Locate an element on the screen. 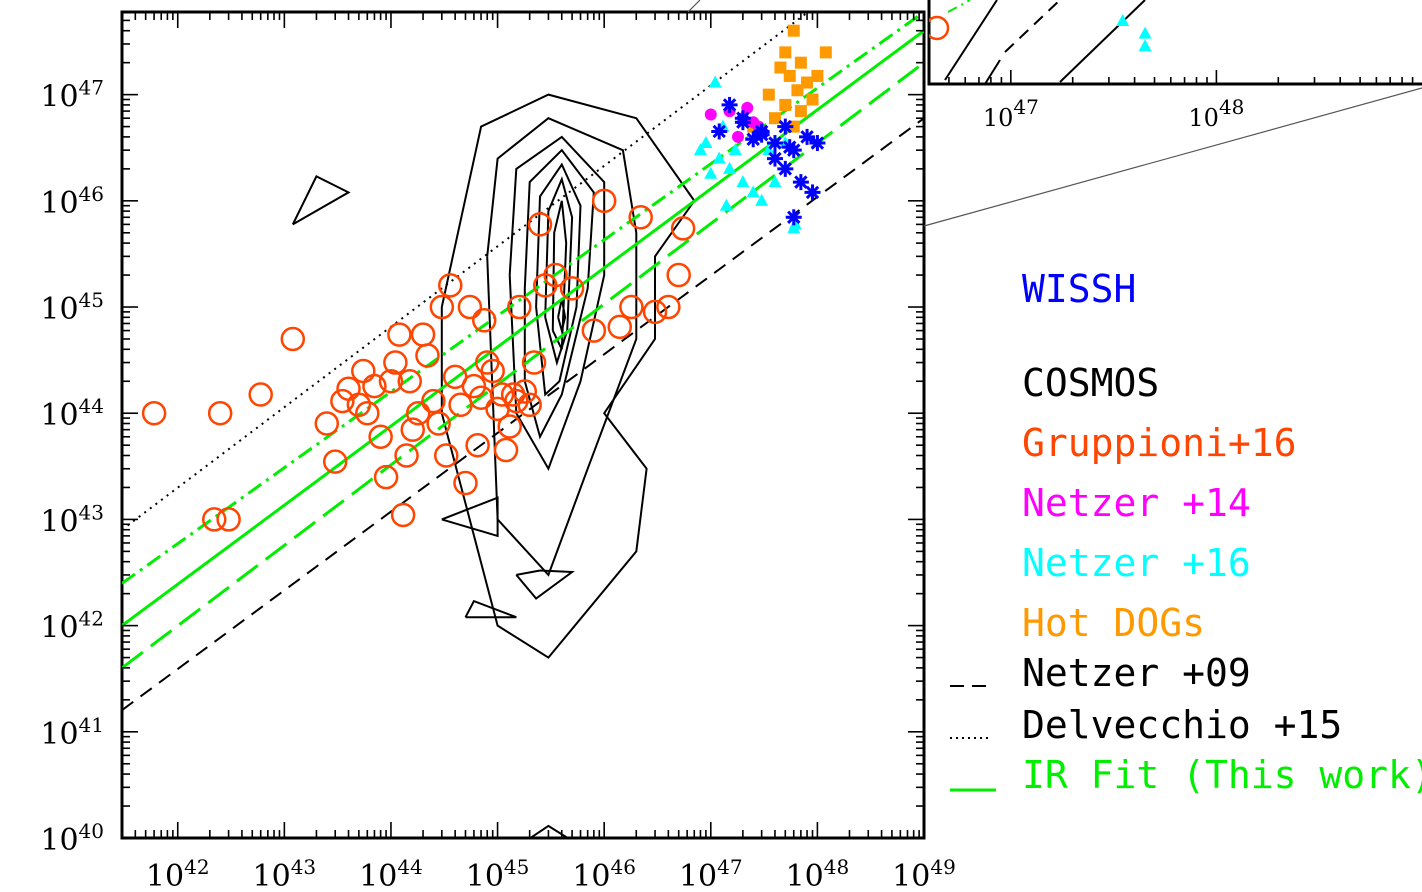 Image resolution: width=1422 pixels, height=892 pixels. x-tick-label: 1045 is located at coordinates (498, 873).